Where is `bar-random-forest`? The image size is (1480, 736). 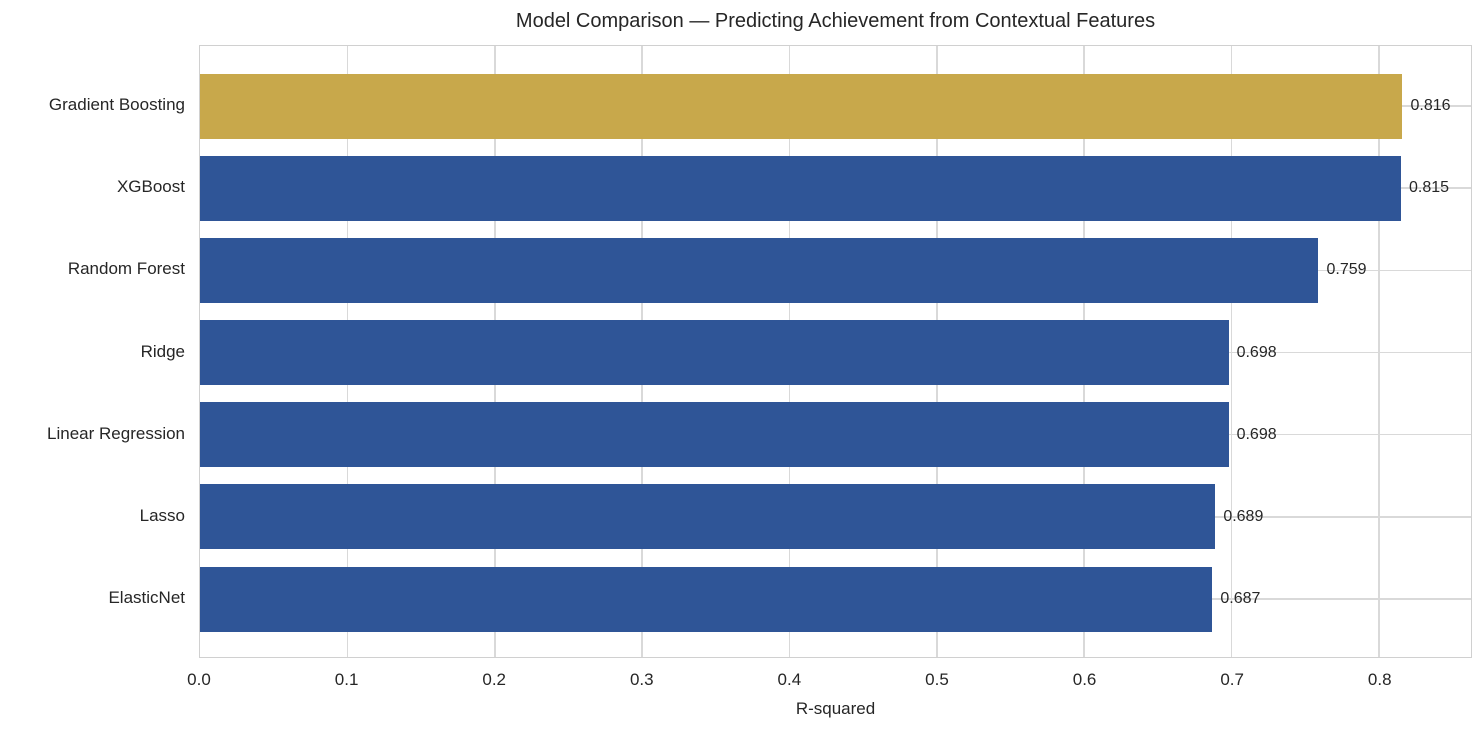 bar-random-forest is located at coordinates (759, 270).